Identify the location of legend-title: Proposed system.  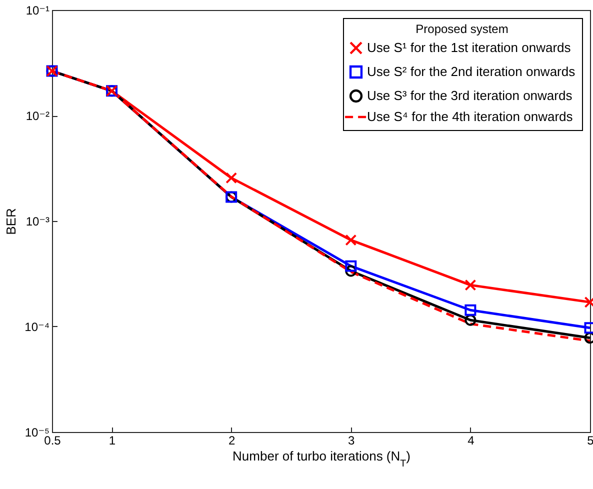
(462, 29).